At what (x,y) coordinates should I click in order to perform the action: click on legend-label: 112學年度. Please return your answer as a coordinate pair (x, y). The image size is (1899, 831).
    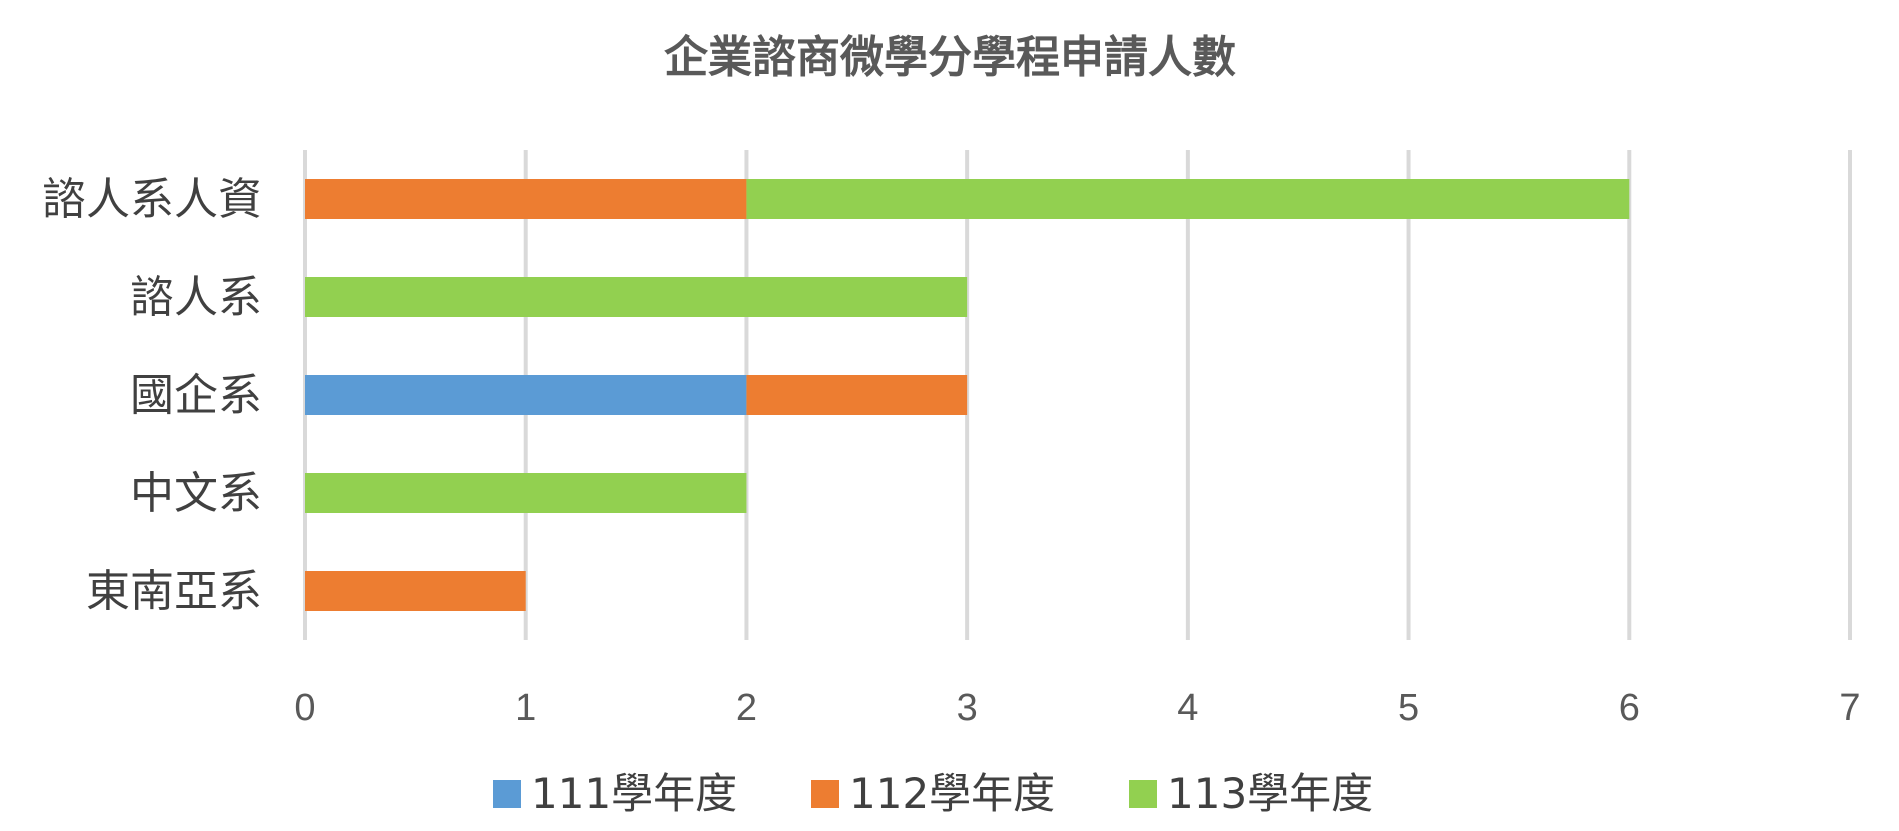
    Looking at the image, I should click on (952, 793).